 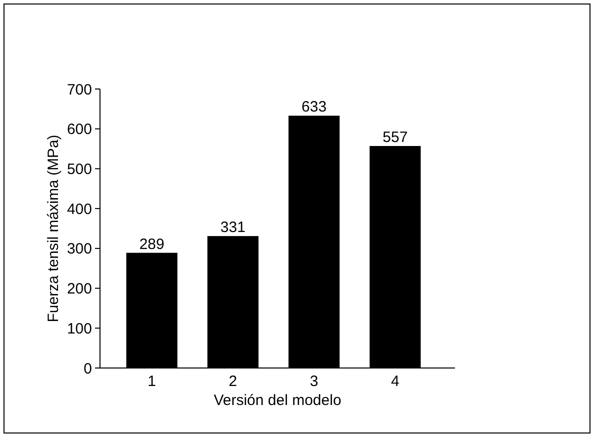 I want to click on y-tick-label: 400, so click(x=79, y=209).